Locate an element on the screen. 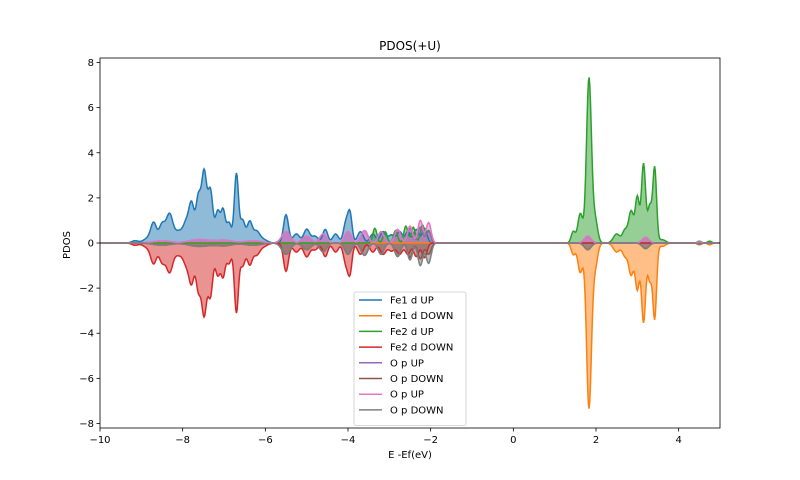 This screenshot has height=480, width=800. chart-title: PDOS(+U) is located at coordinates (410, 46).